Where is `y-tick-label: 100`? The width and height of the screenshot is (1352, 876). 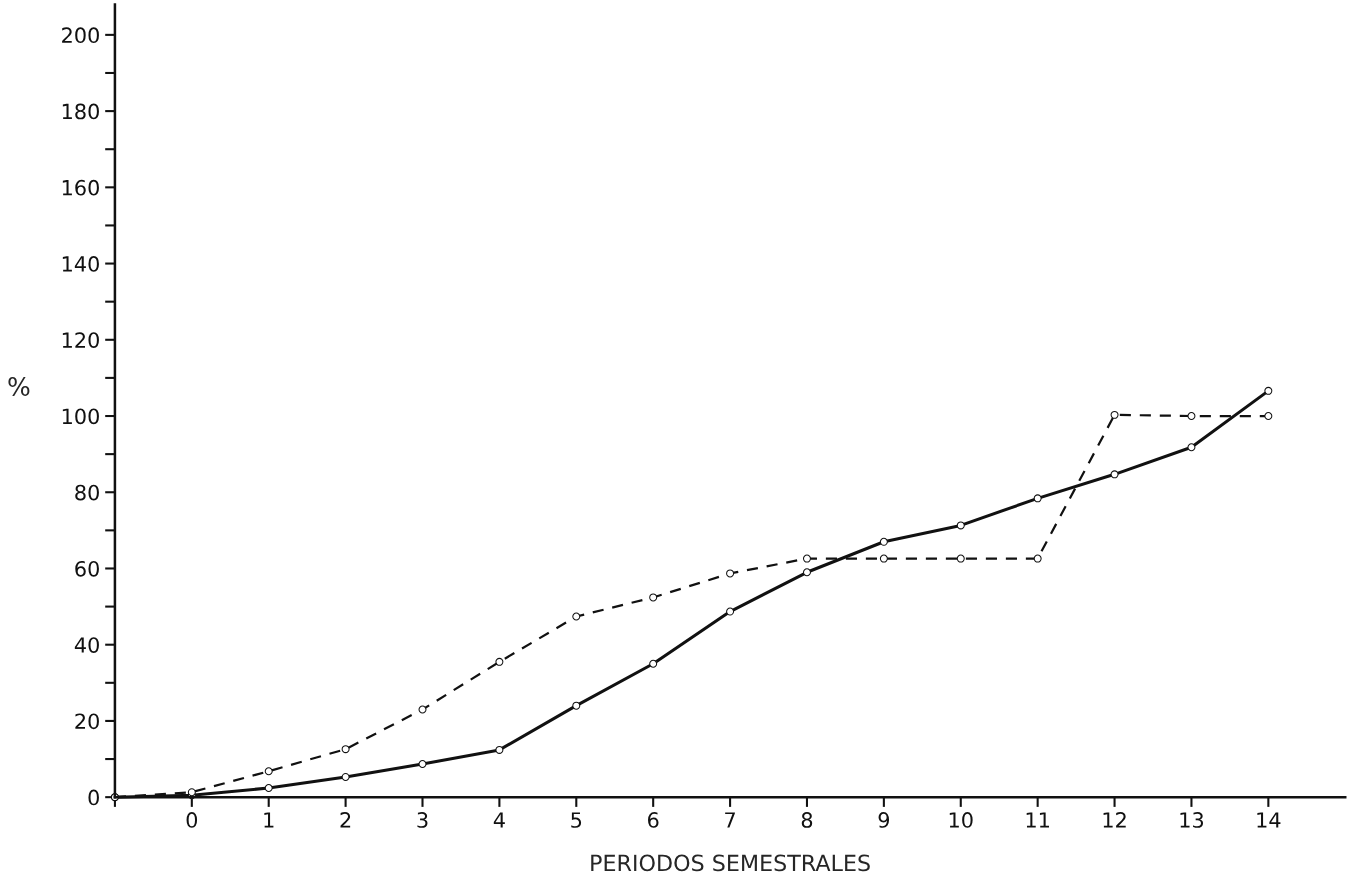 y-tick-label: 100 is located at coordinates (80, 416).